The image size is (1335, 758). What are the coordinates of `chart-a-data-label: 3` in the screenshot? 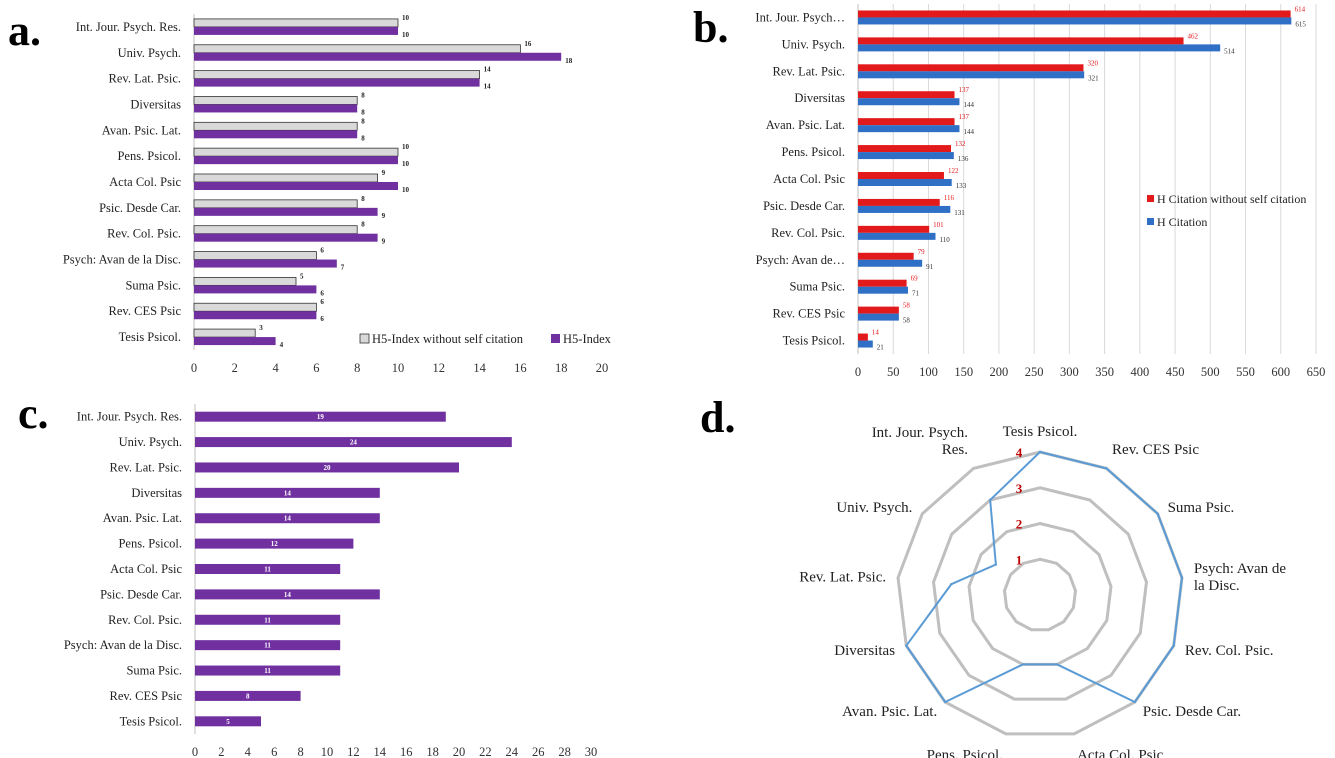 It's located at (261, 328).